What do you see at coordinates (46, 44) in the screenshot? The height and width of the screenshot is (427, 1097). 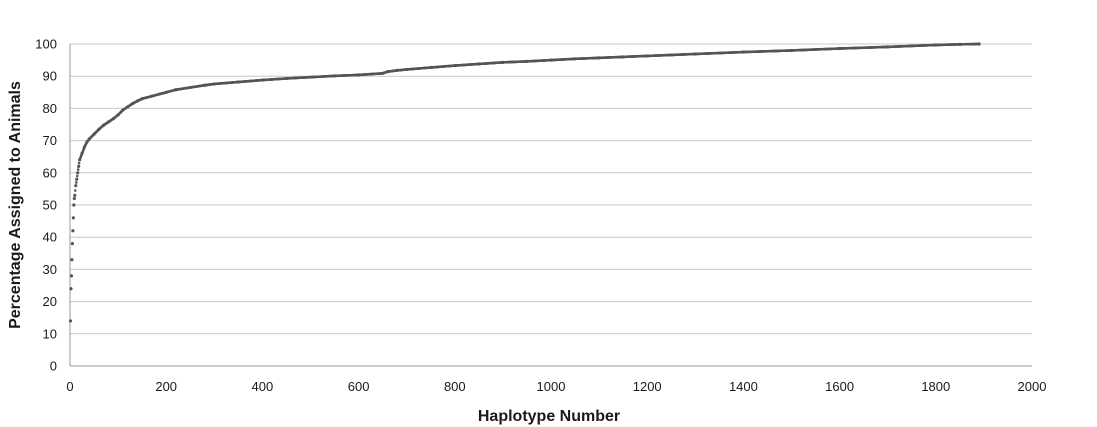 I see `y-tick-label: 100` at bounding box center [46, 44].